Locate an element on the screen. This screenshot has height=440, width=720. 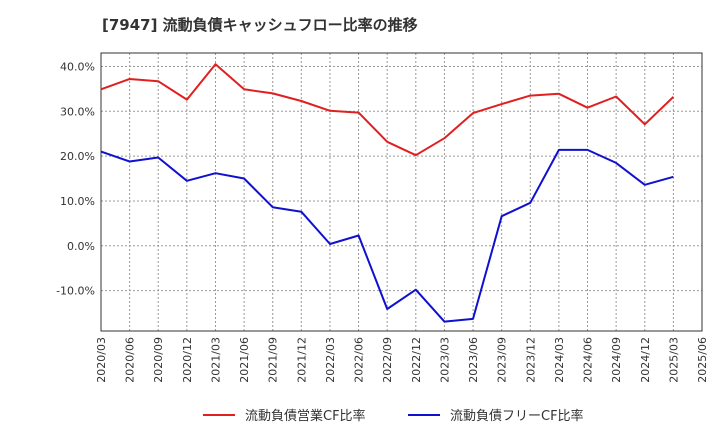
legend-label-1: 流動負債営業CF比率 is located at coordinates (305, 416).